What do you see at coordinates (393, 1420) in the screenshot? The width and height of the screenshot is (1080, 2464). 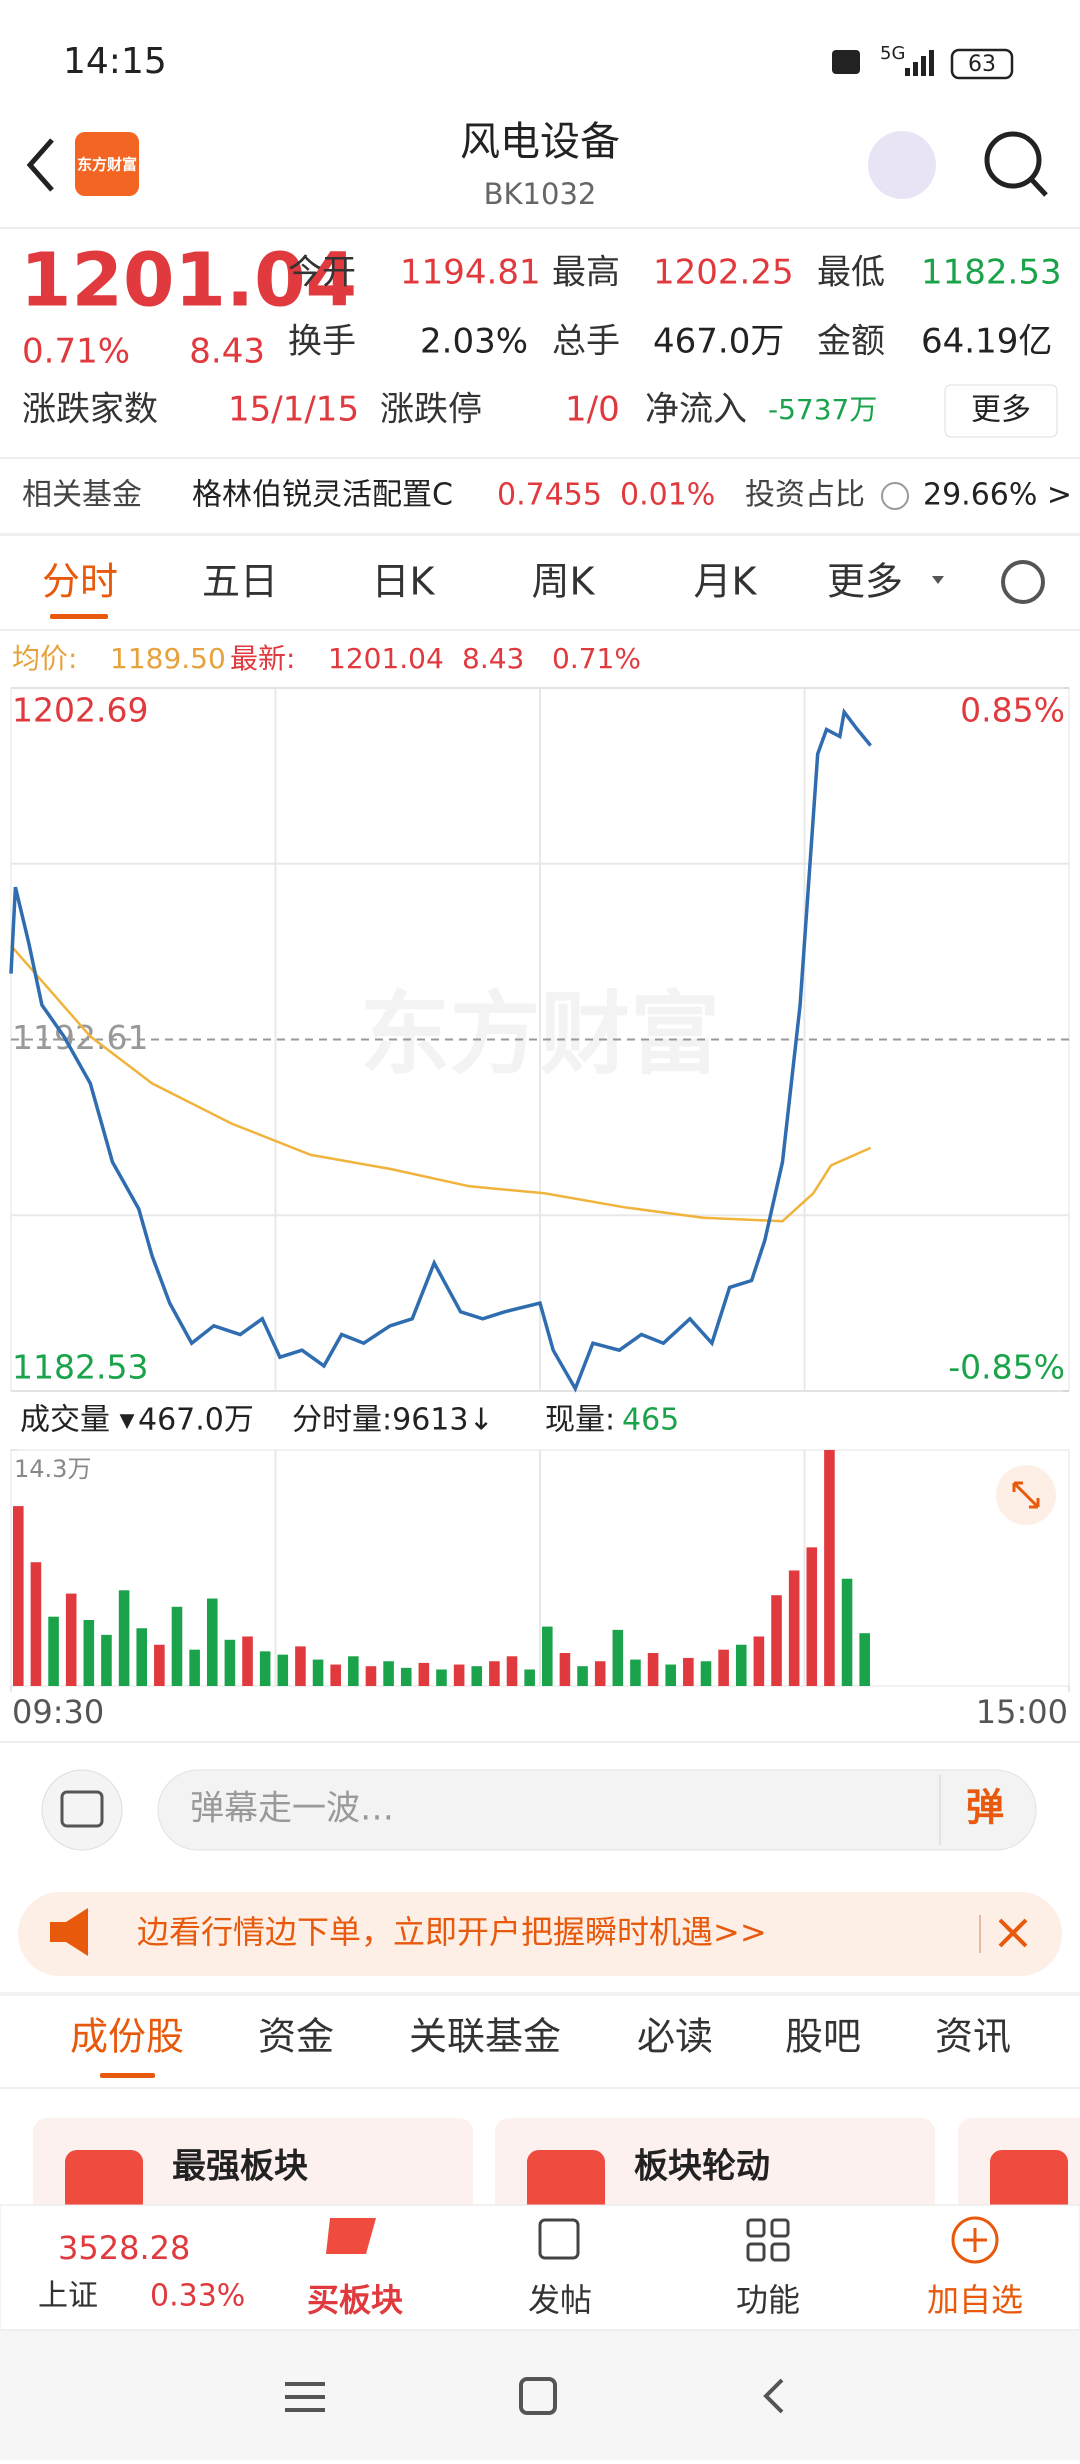 I see `tick-volume: 分时量:9613↓` at bounding box center [393, 1420].